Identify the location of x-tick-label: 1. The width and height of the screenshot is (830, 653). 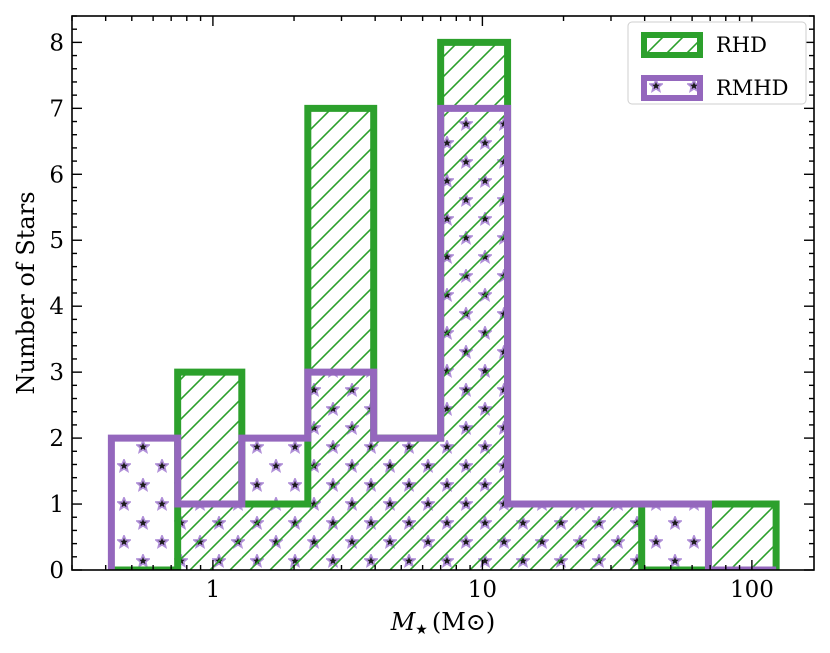
(213, 590).